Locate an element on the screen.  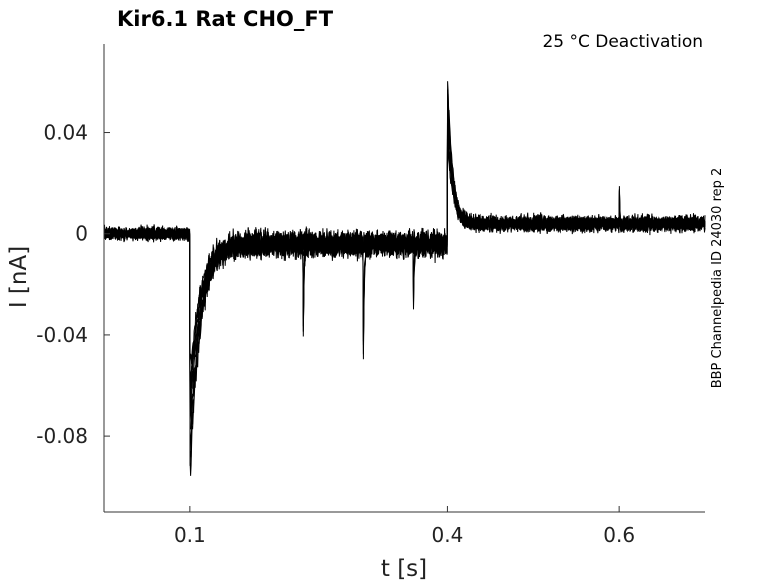
chart-annotation: 25 °C Deactivation is located at coordinates (622, 42).